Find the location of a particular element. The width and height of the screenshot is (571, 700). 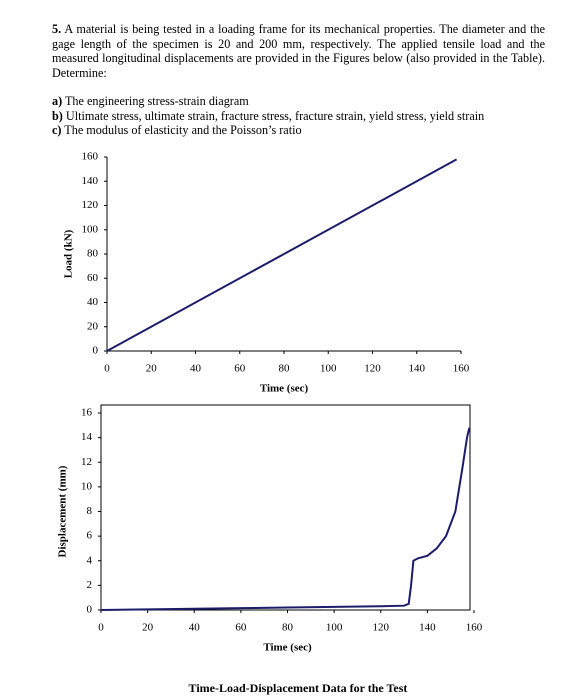

y-tick-label: 6 is located at coordinates (90, 536).